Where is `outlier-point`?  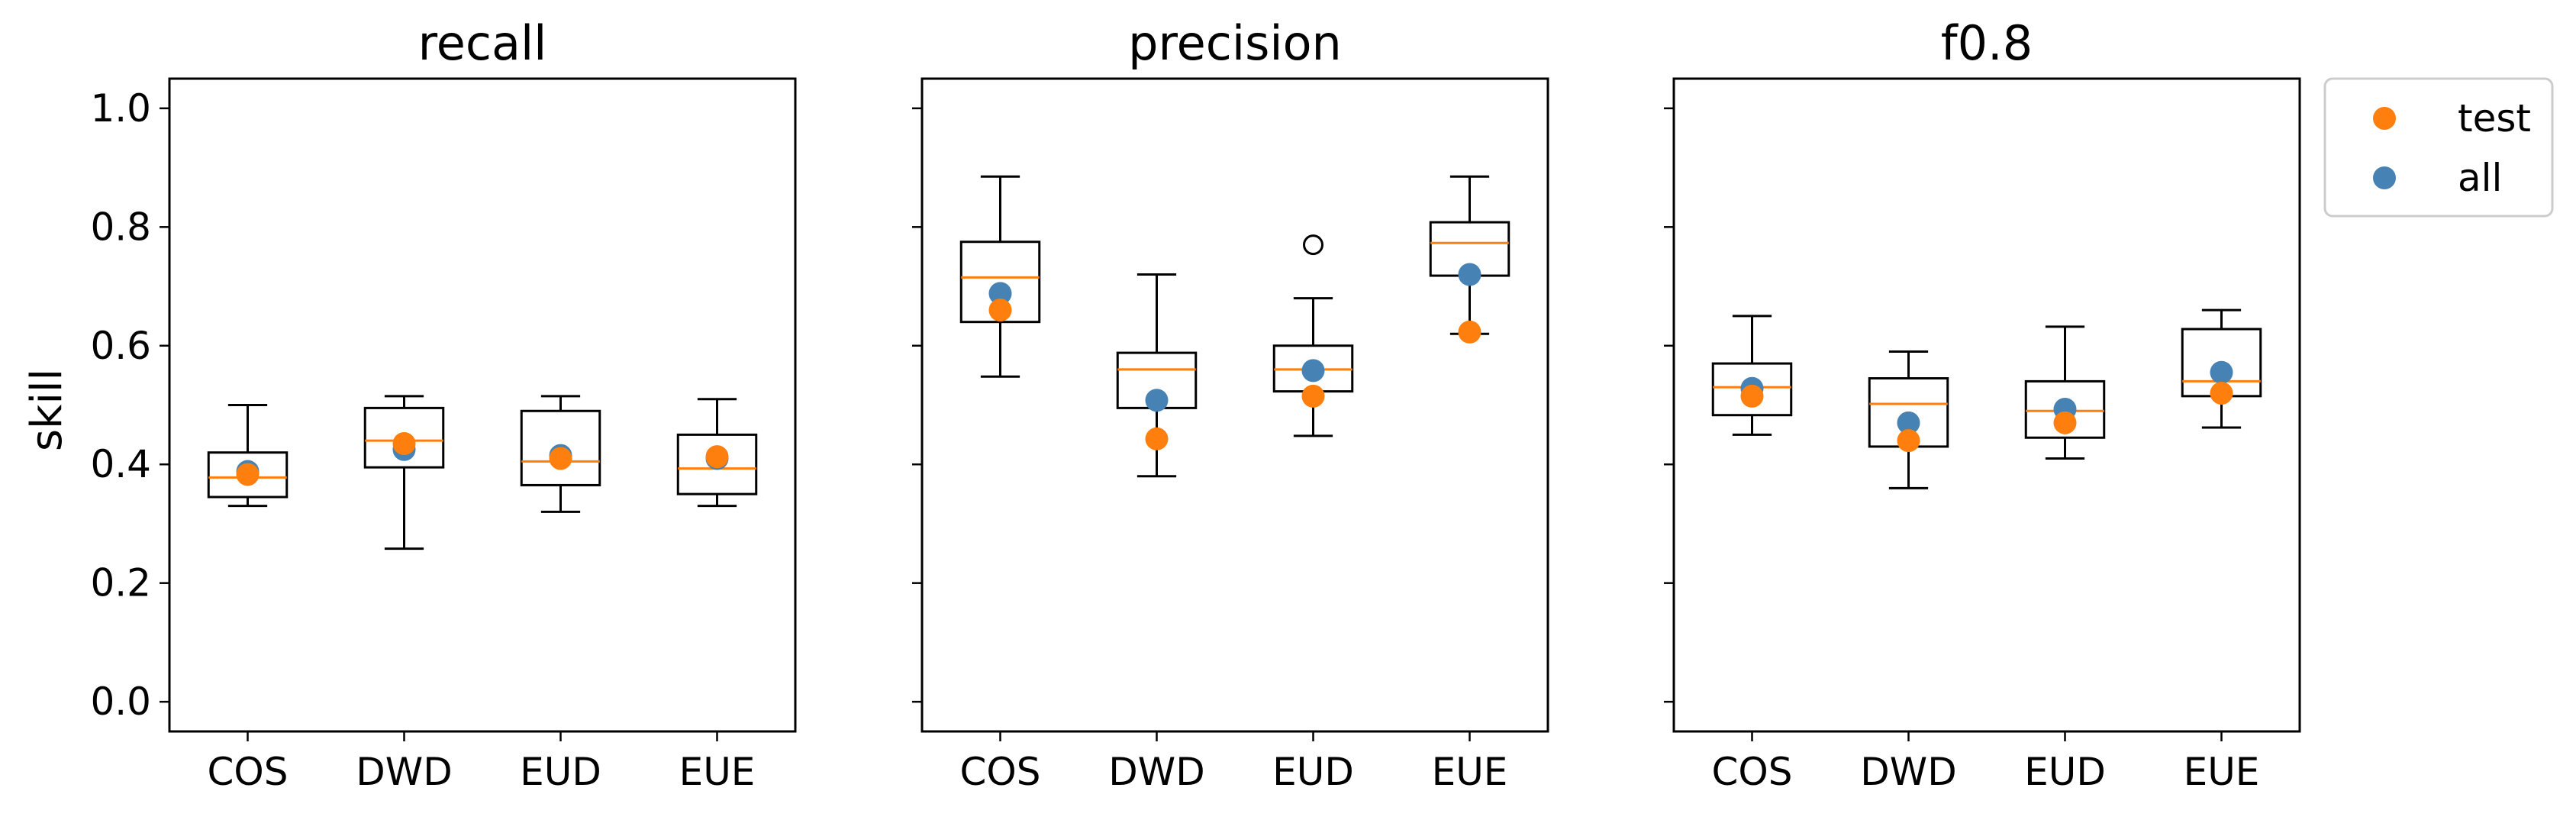 outlier-point is located at coordinates (1313, 245).